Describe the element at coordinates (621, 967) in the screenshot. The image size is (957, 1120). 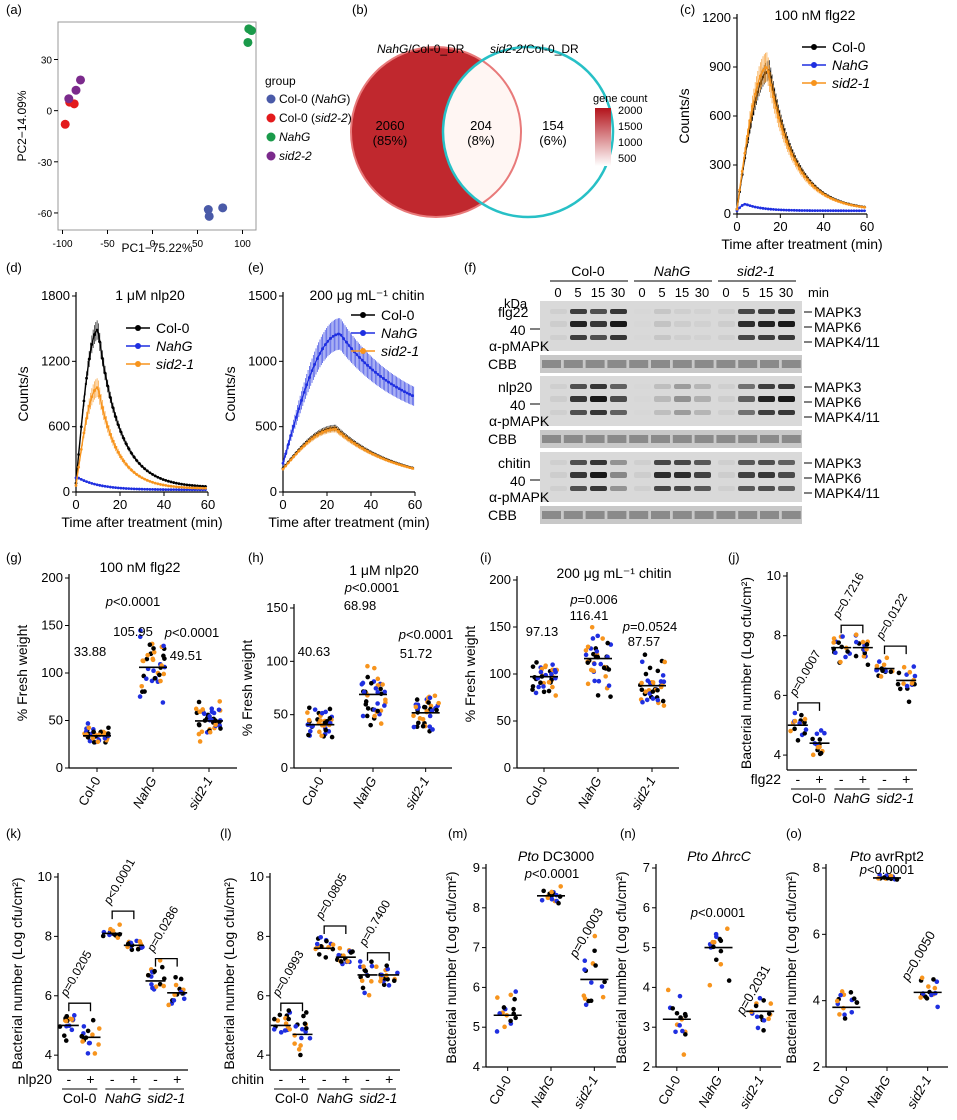
I see `y-axis-label: Bacterial number (Log cfu/cm²)` at that location.